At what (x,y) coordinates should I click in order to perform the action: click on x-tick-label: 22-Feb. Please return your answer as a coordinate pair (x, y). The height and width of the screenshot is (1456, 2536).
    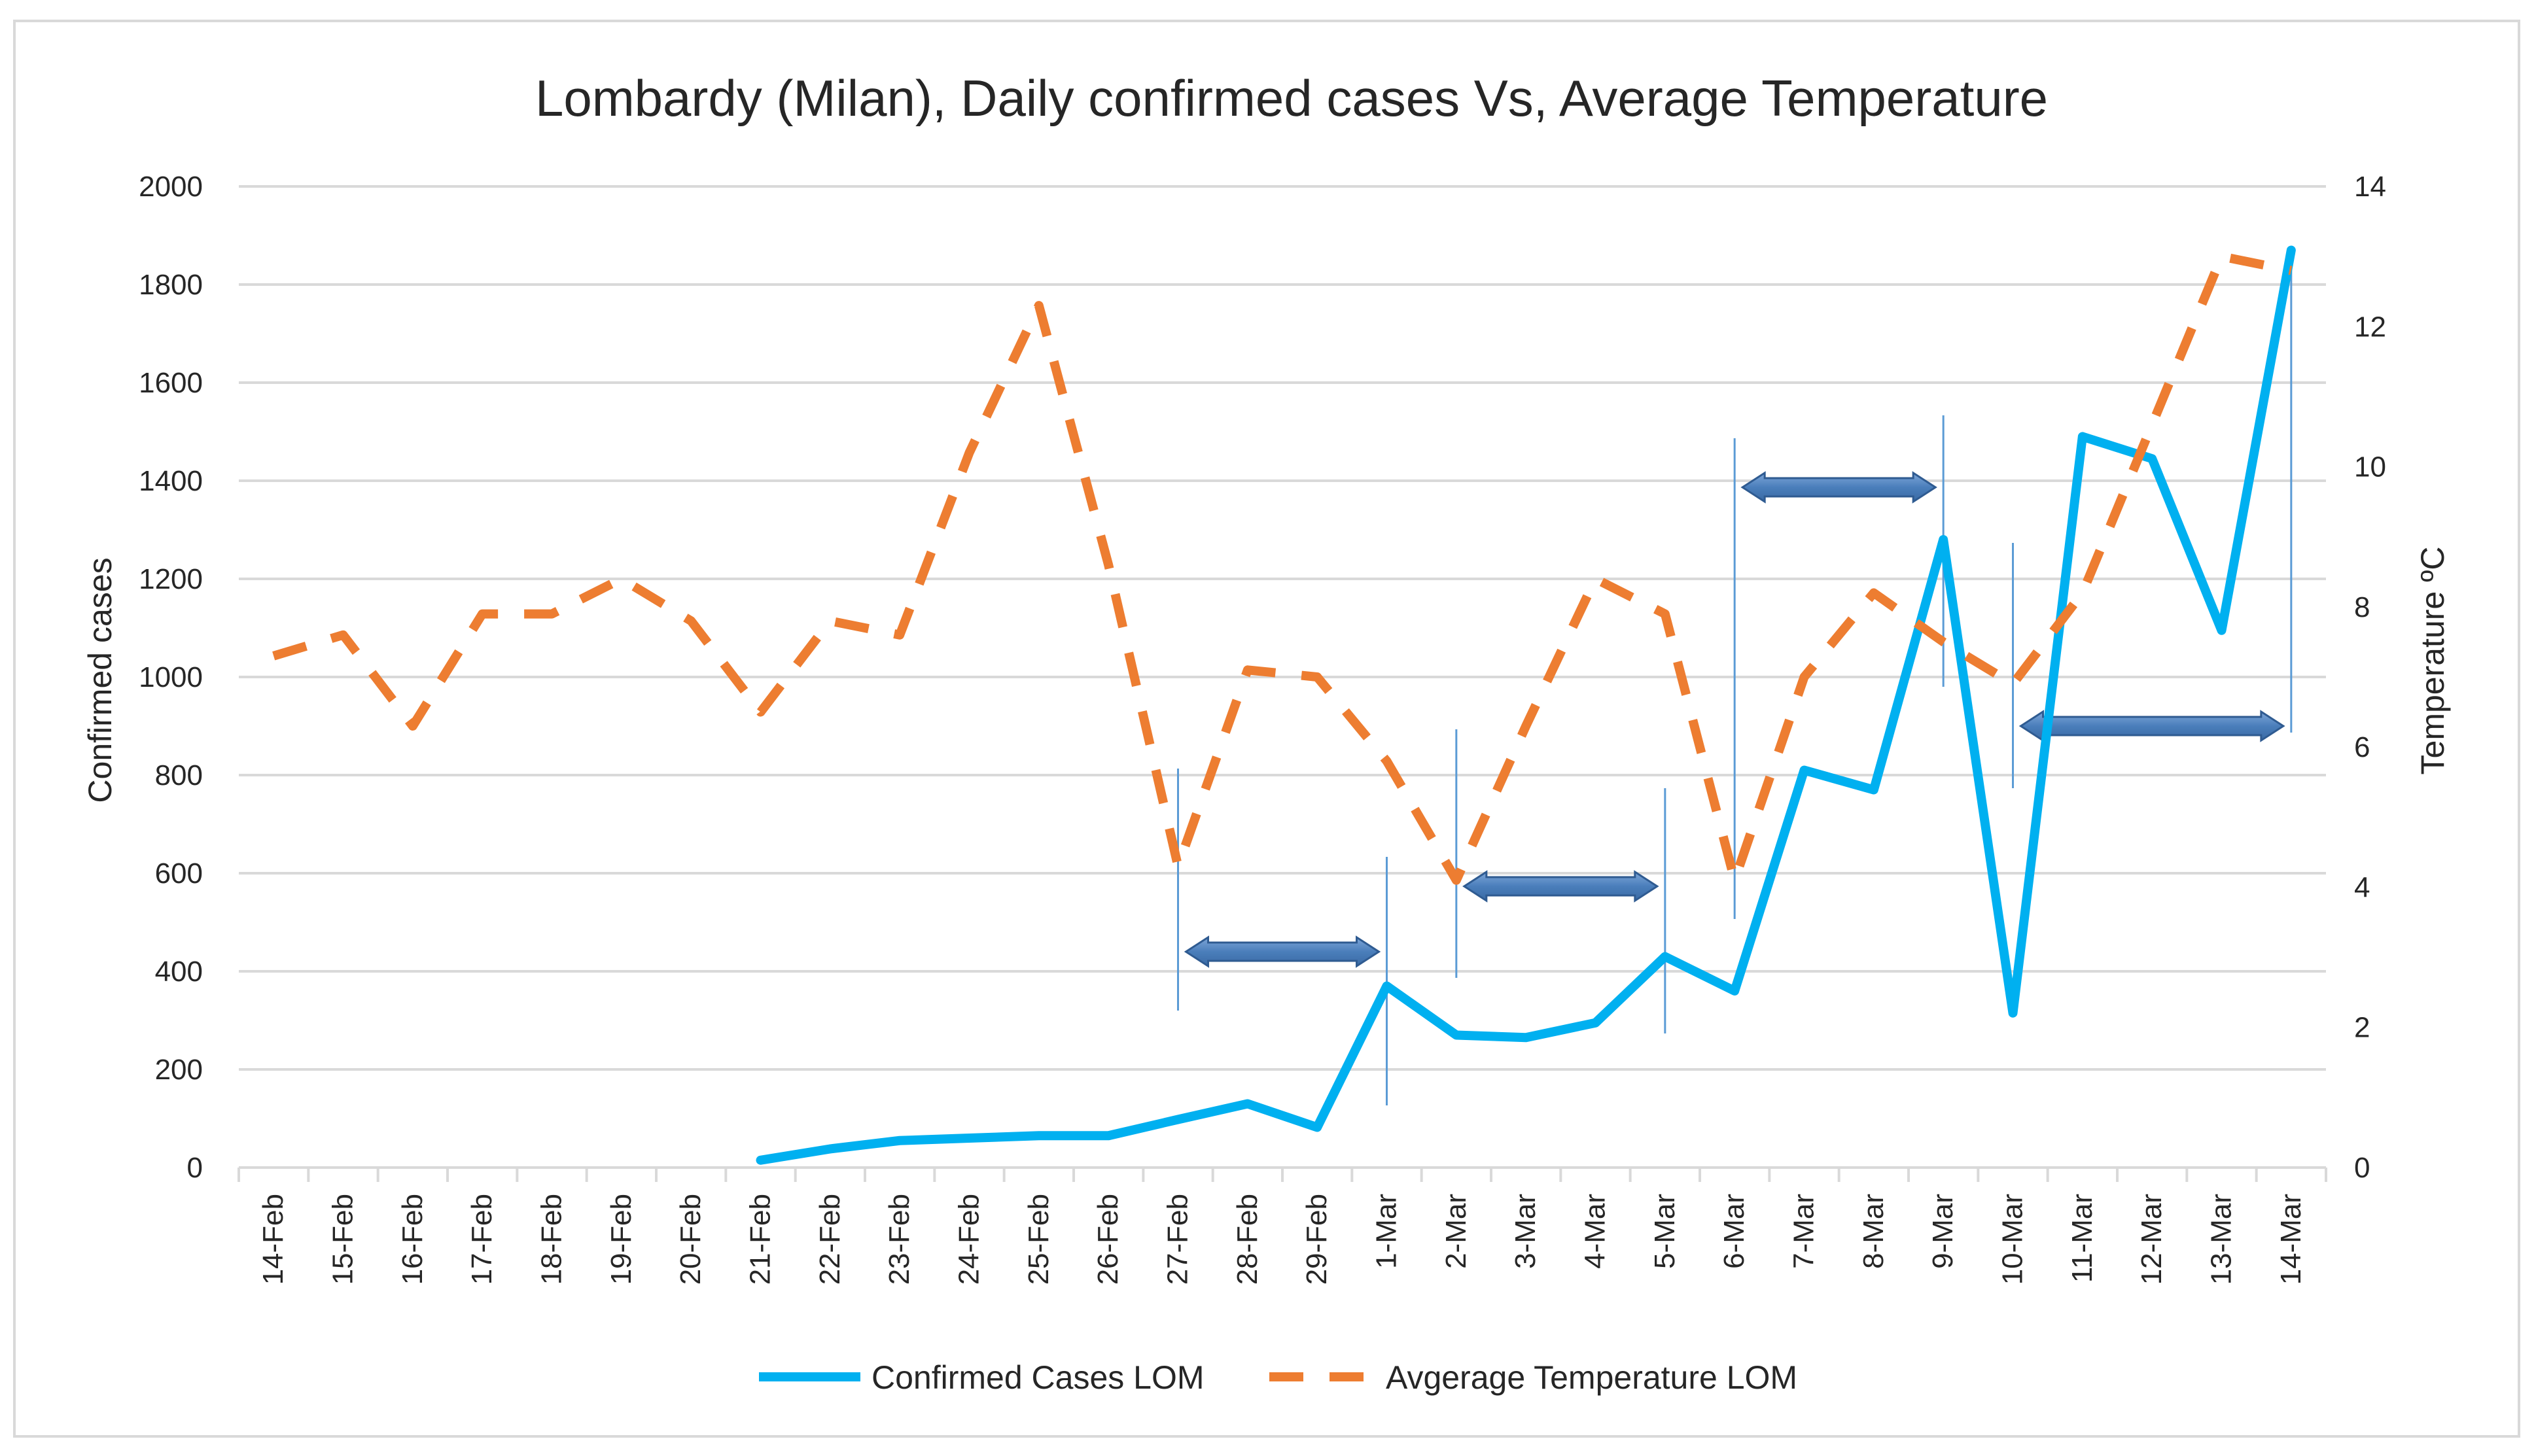
    Looking at the image, I should click on (830, 1239).